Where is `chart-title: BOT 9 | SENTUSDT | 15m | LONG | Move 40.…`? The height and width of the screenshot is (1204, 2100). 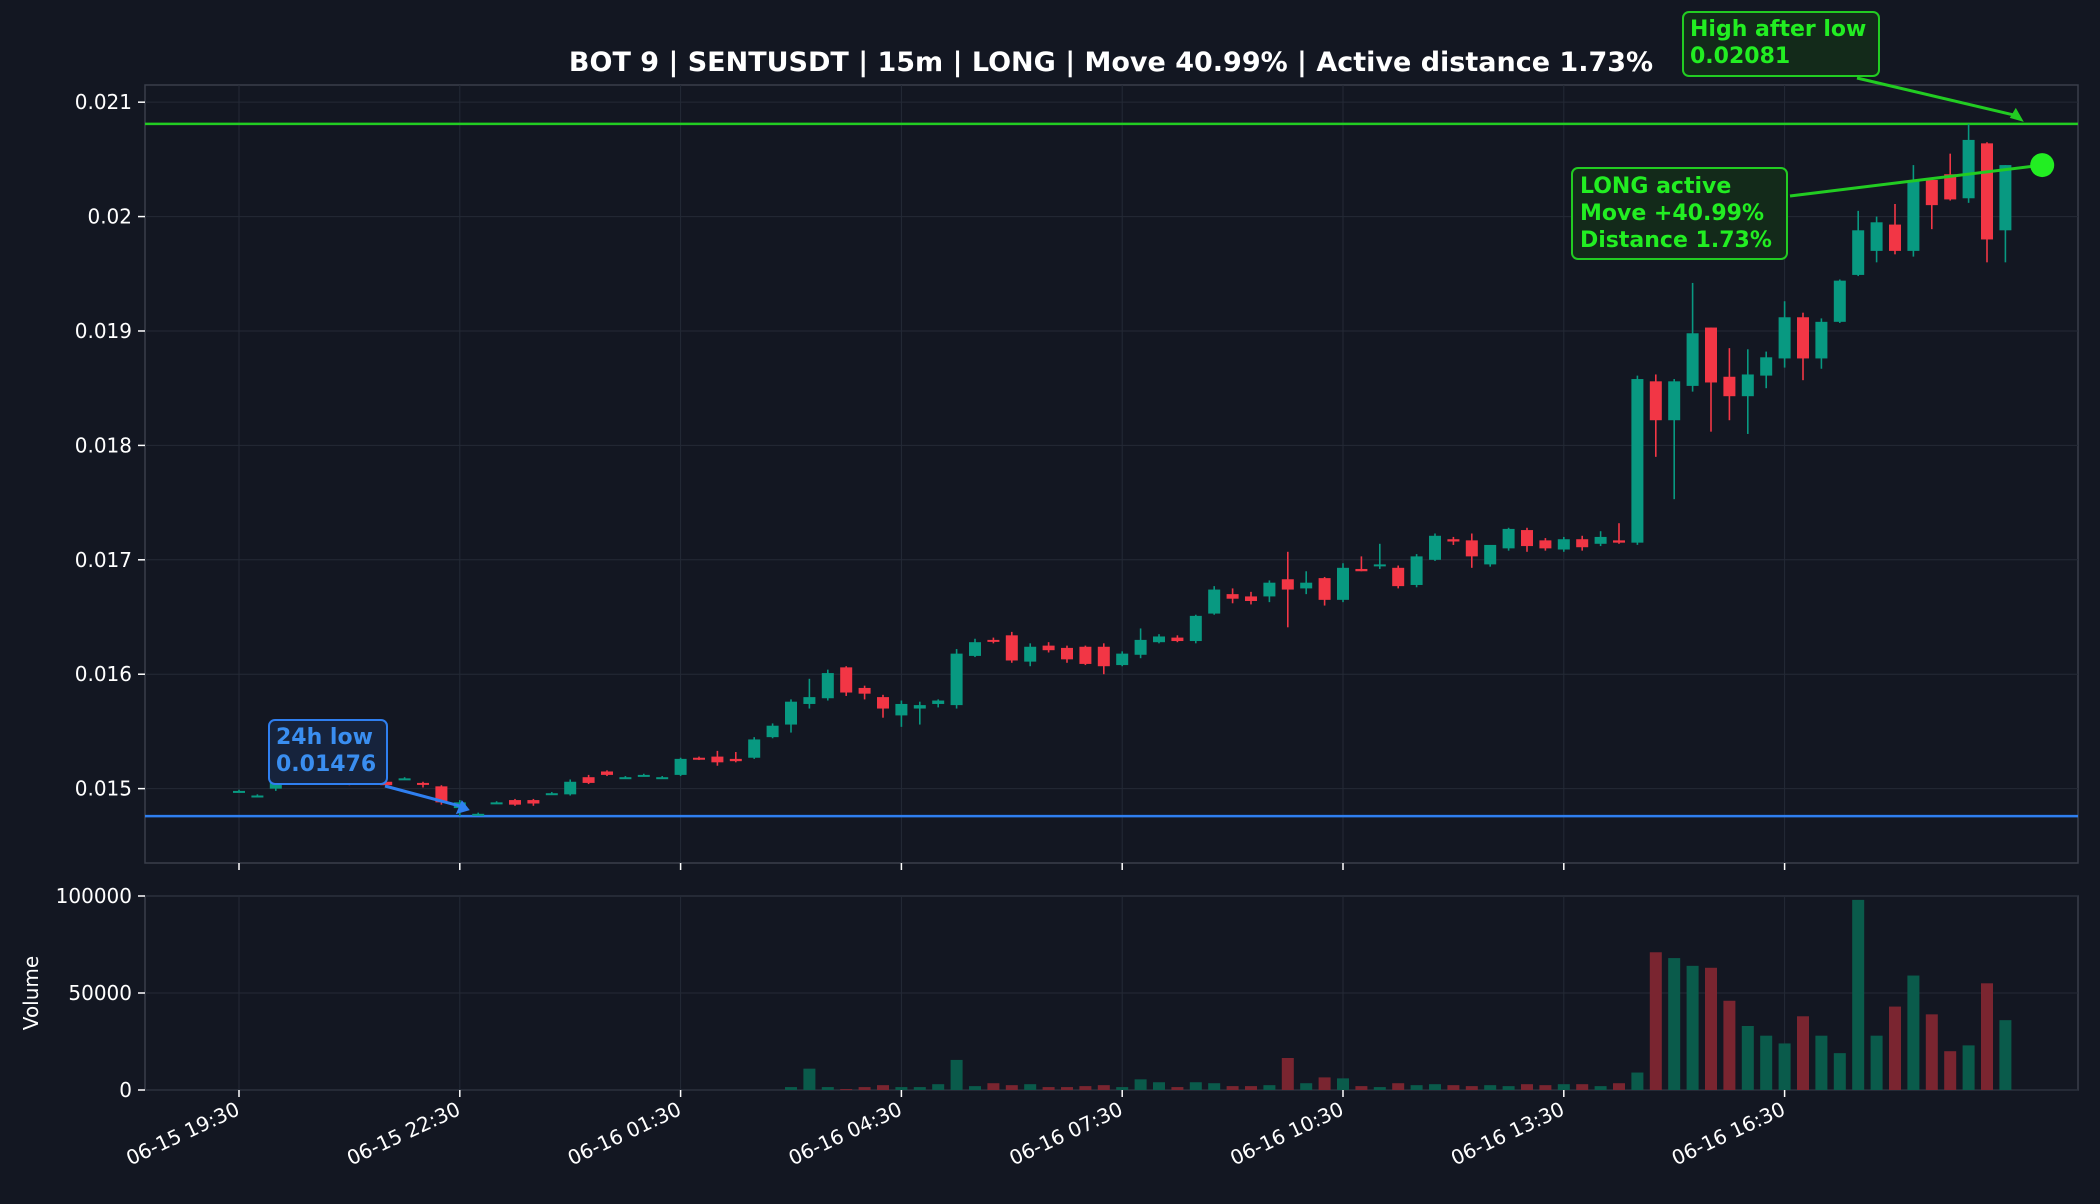 chart-title: BOT 9 | SENTUSDT | 15m | LONG | Move 40.… is located at coordinates (1111, 62).